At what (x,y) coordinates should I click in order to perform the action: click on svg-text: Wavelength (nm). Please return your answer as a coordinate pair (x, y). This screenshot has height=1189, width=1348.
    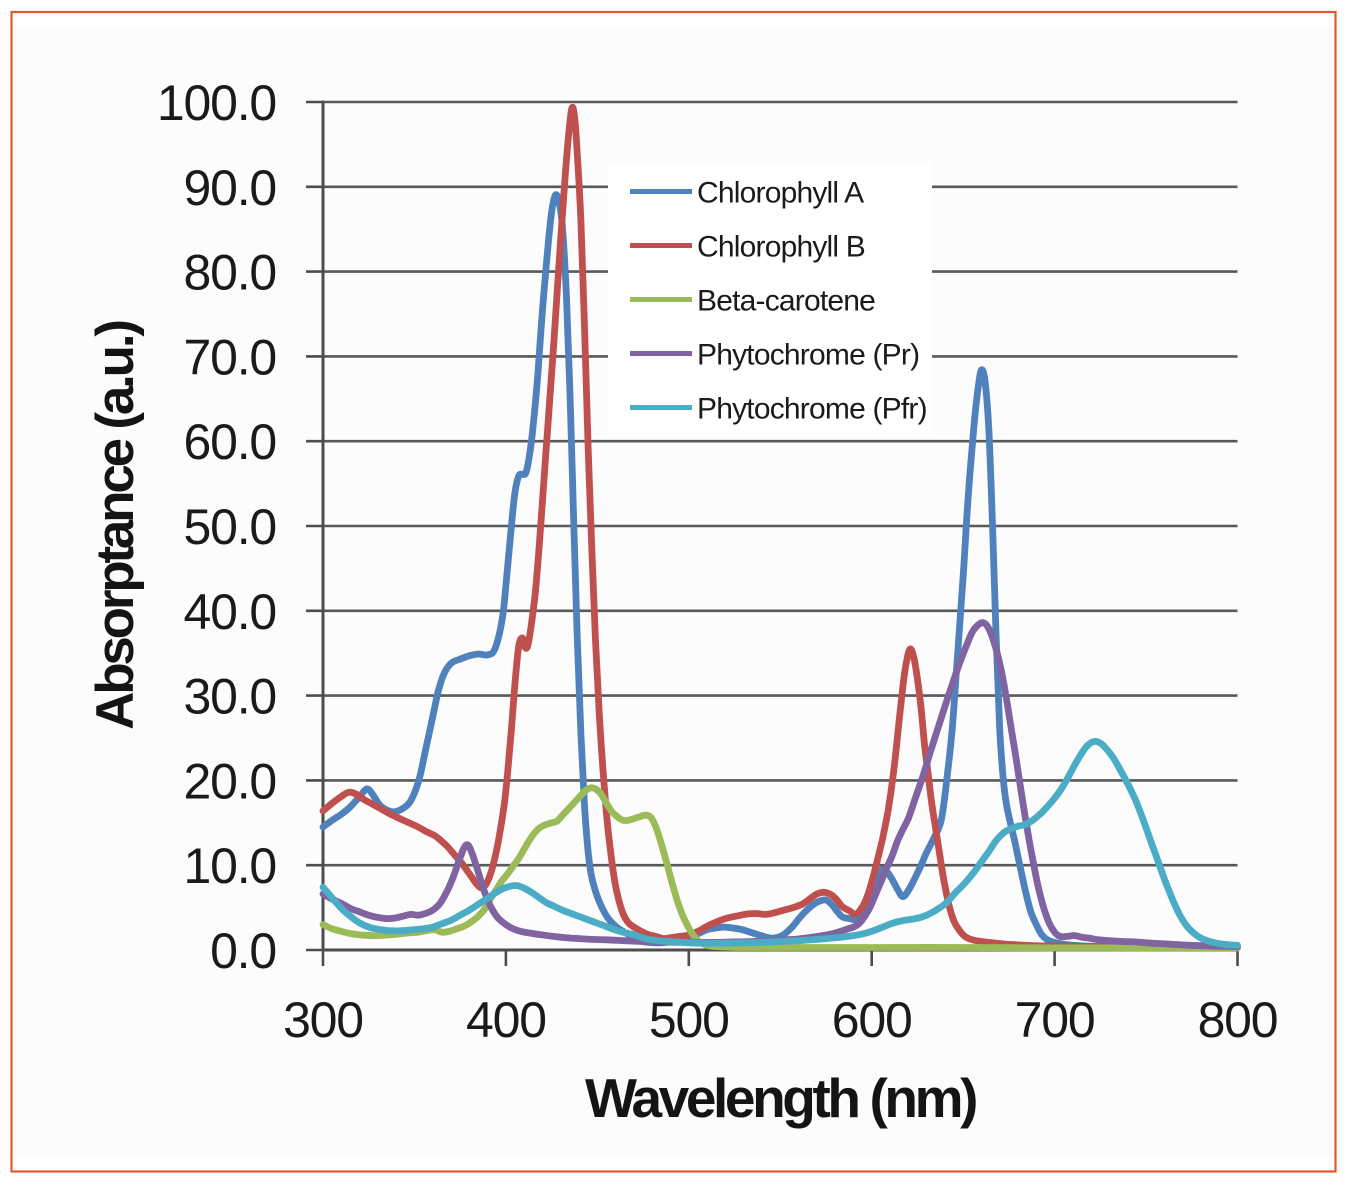
    Looking at the image, I should click on (780, 1098).